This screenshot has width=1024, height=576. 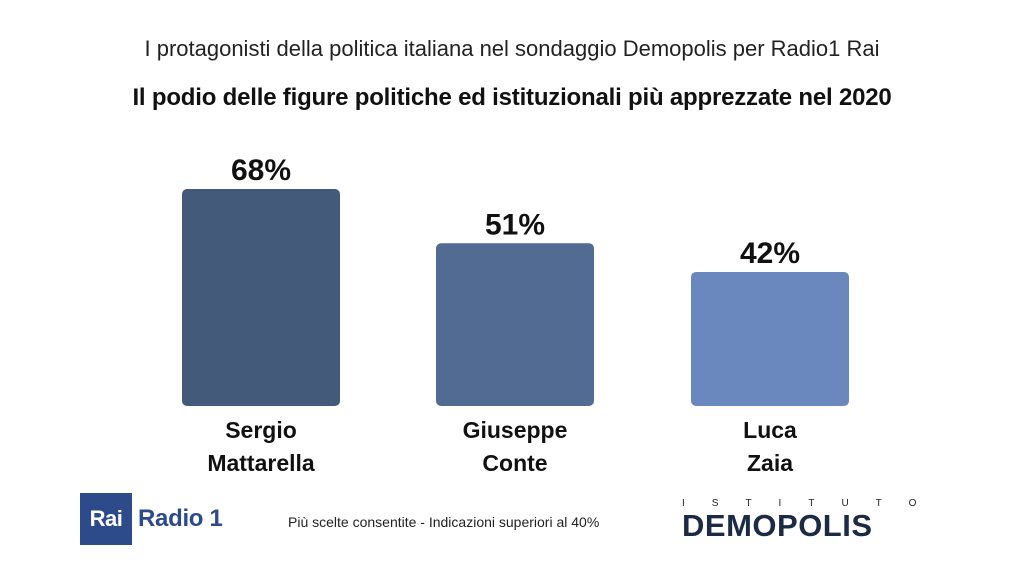 What do you see at coordinates (180, 518) in the screenshot?
I see `rai-logo-text: Radio 1` at bounding box center [180, 518].